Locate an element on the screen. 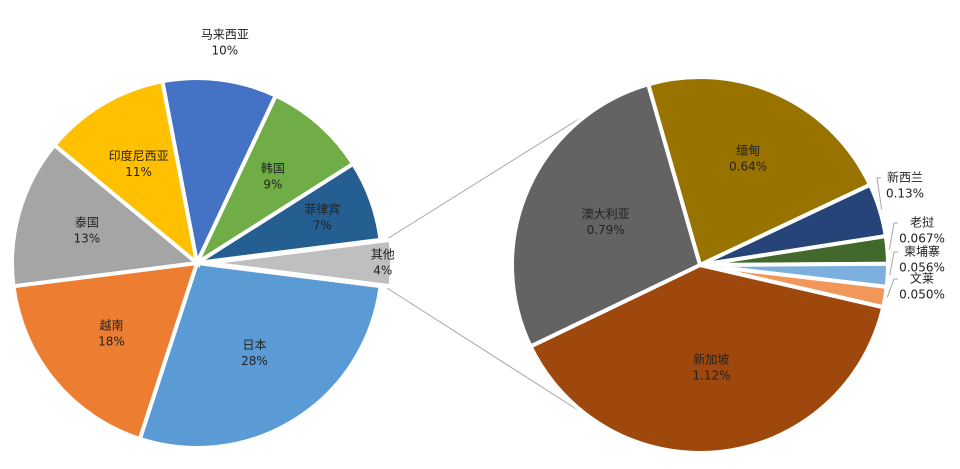 The width and height of the screenshot is (960, 469). slice-value-label: 28% is located at coordinates (254, 361).